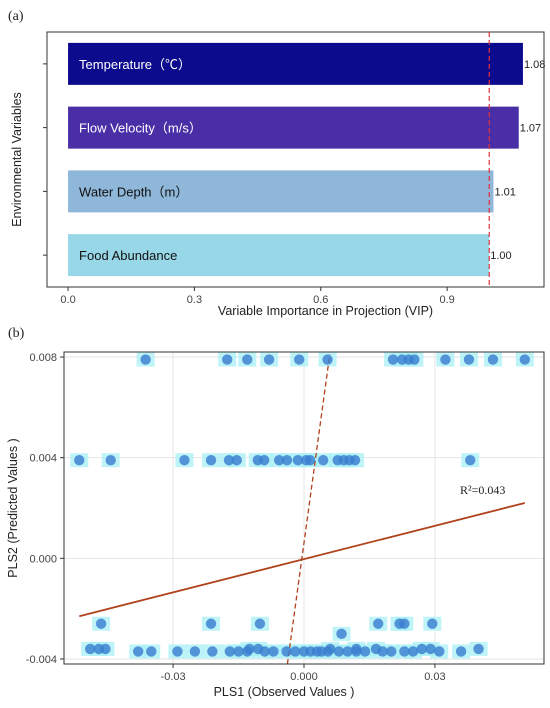 The width and height of the screenshot is (550, 708). I want to click on bar-value-label: 1.07, so click(530, 129).